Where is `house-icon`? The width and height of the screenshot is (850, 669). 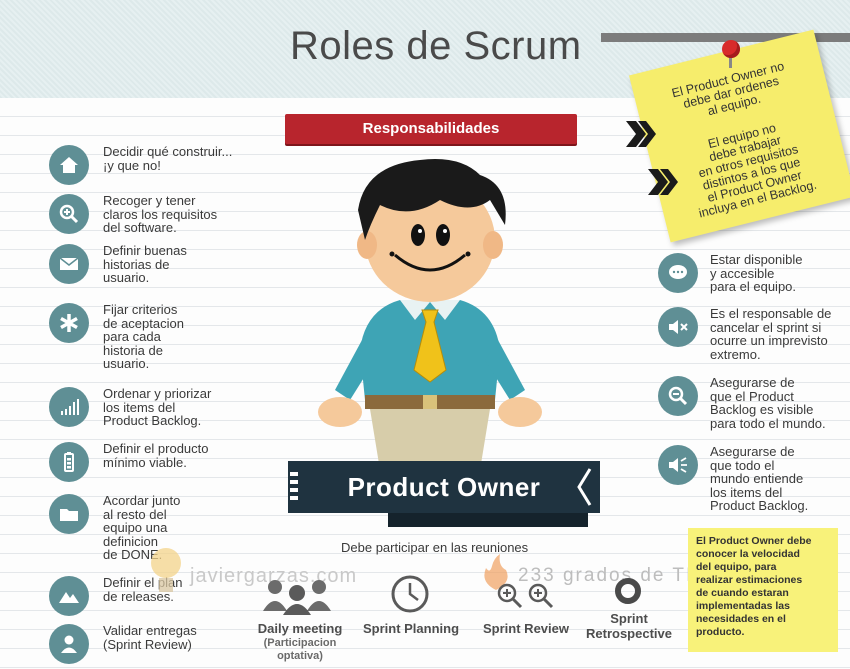 house-icon is located at coordinates (69, 165).